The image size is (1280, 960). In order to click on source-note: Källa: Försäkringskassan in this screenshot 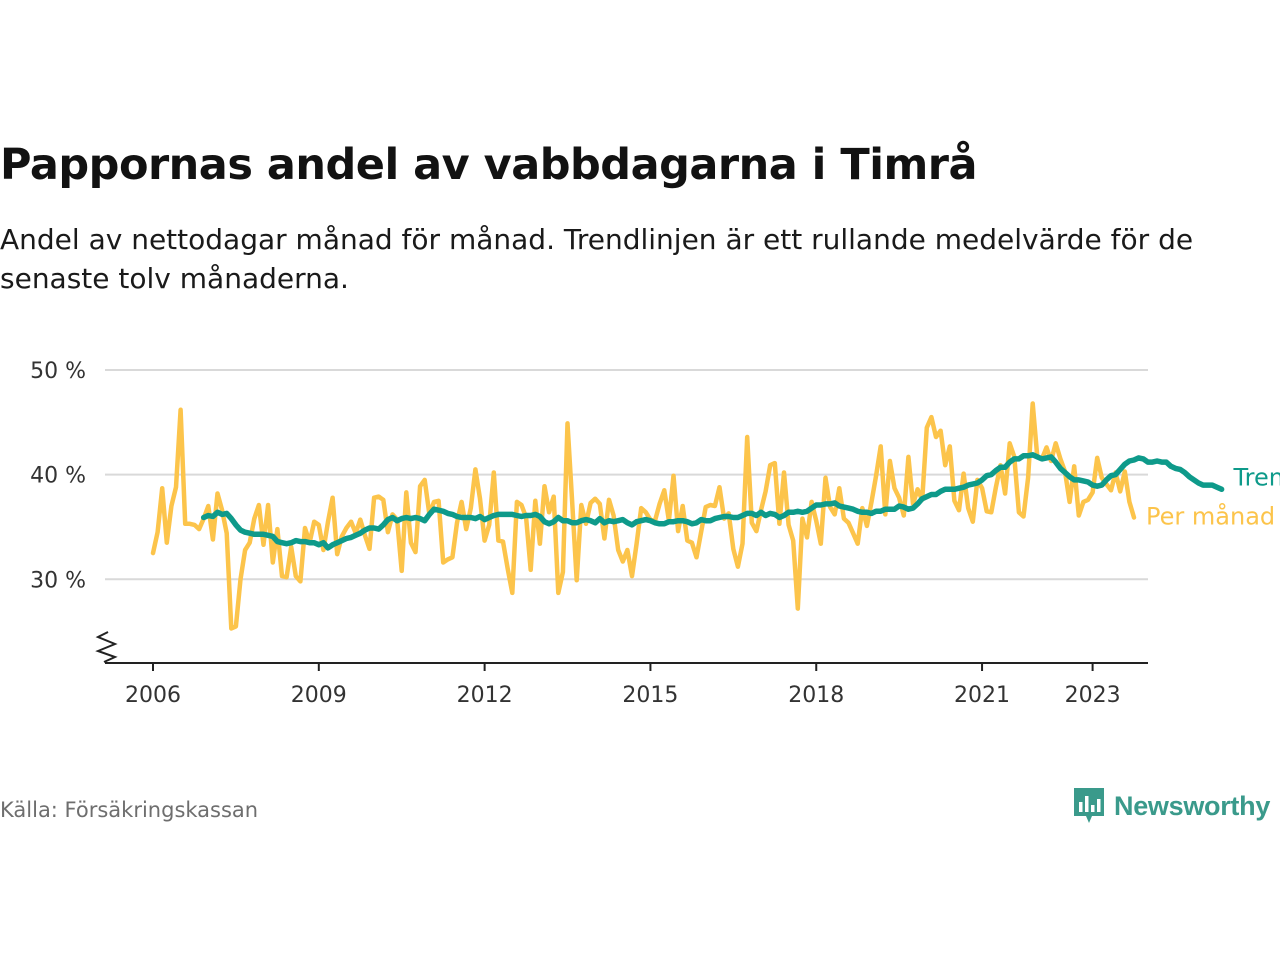, I will do `click(129, 810)`.